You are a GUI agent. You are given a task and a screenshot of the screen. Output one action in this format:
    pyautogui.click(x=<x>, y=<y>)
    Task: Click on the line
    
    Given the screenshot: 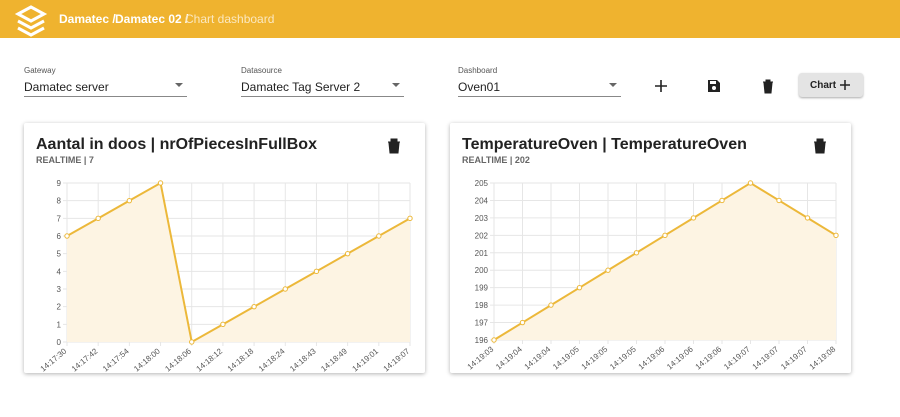 What is the action you would take?
    pyautogui.click(x=238, y=262)
    